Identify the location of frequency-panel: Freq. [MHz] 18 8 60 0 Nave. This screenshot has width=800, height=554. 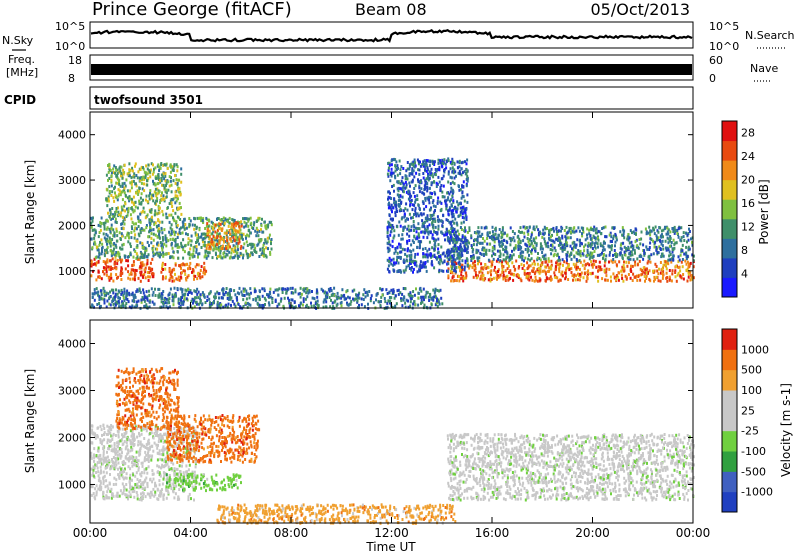
(392, 69).